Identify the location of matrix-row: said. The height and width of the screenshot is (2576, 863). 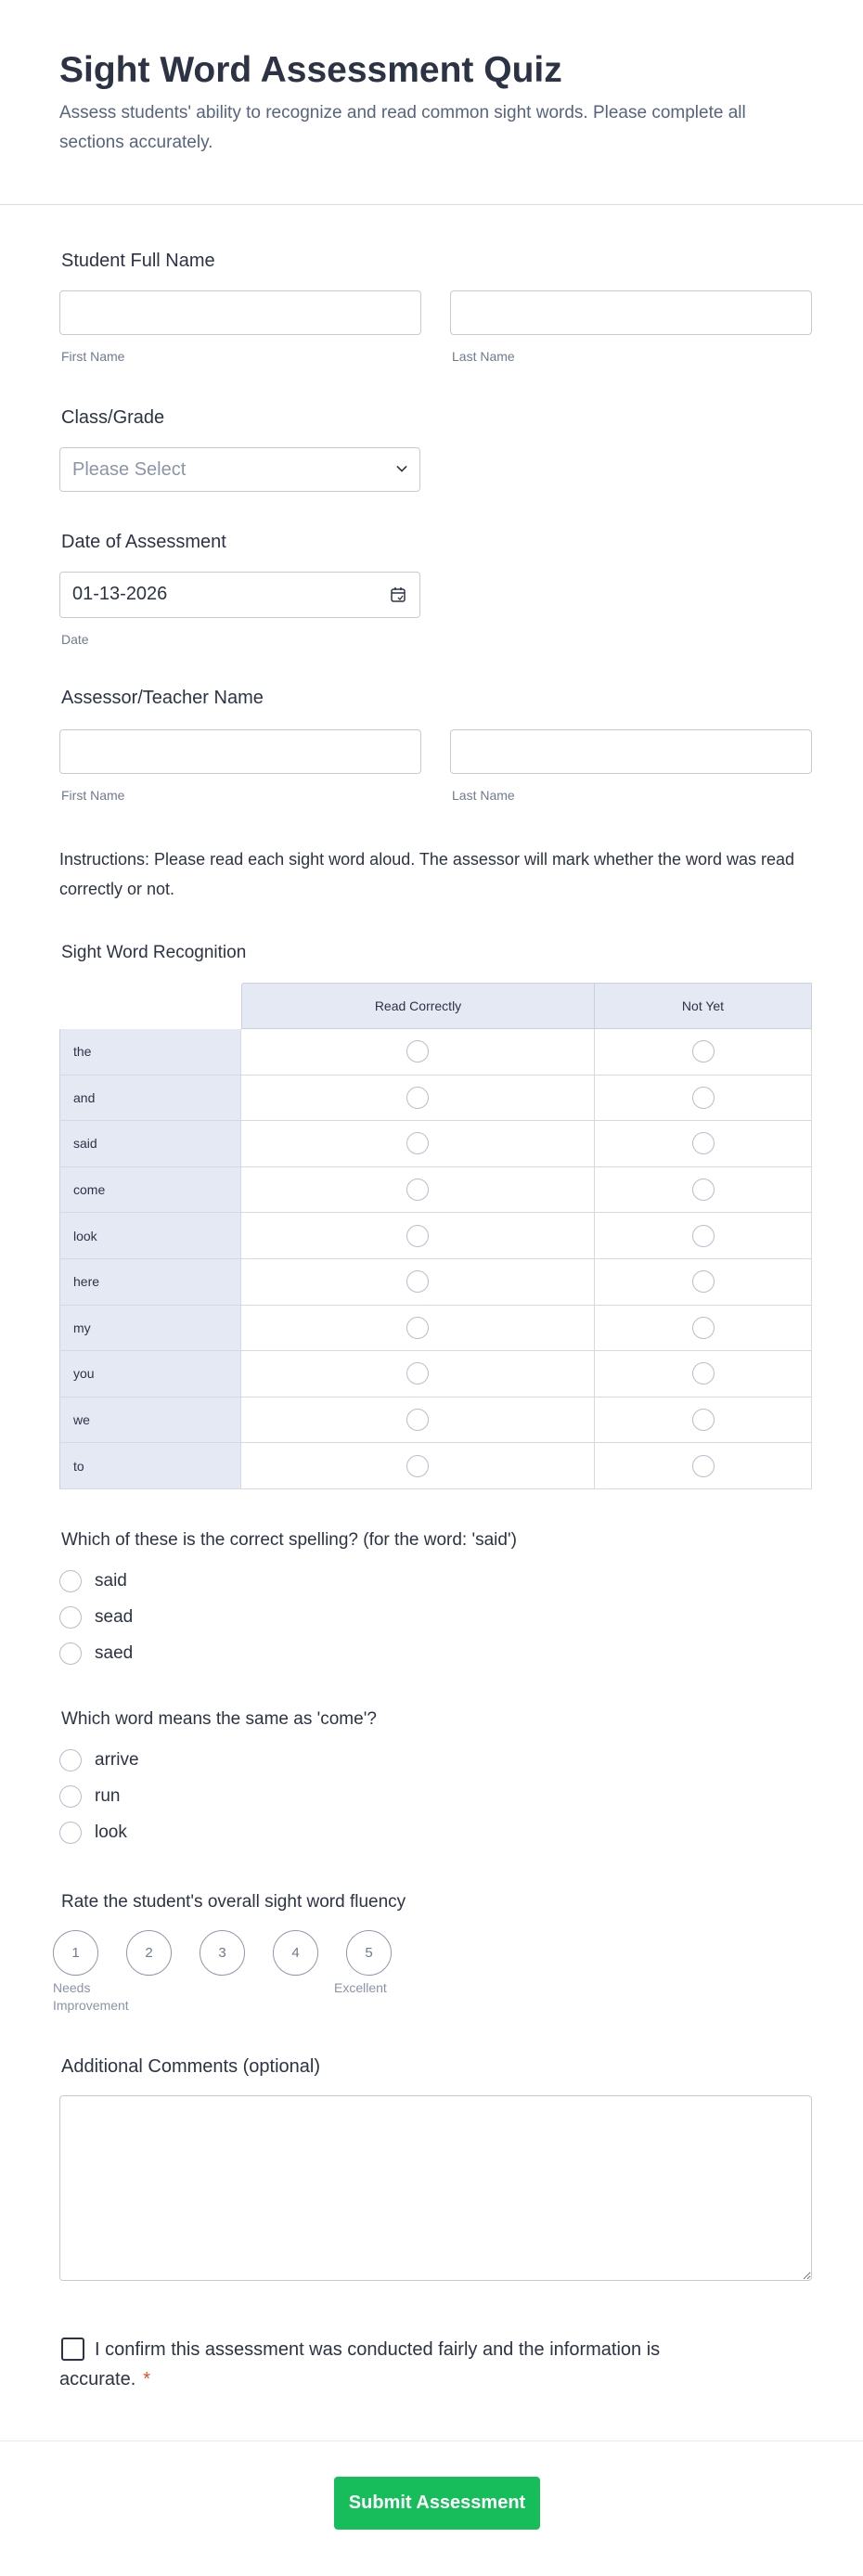
(435, 1144).